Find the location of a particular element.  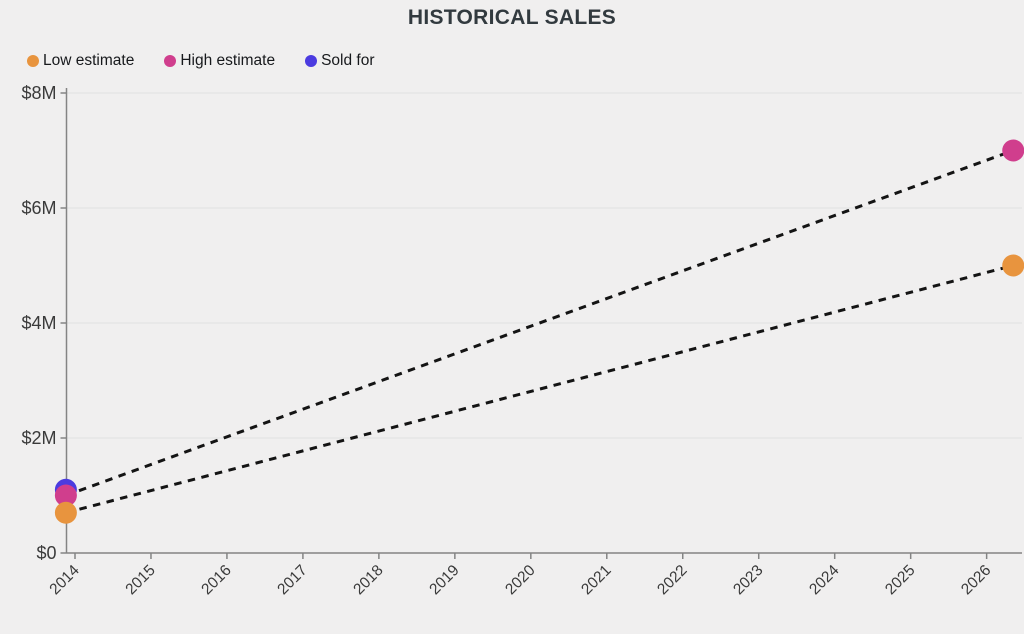

x-axis-label: 2023 is located at coordinates (748, 580).